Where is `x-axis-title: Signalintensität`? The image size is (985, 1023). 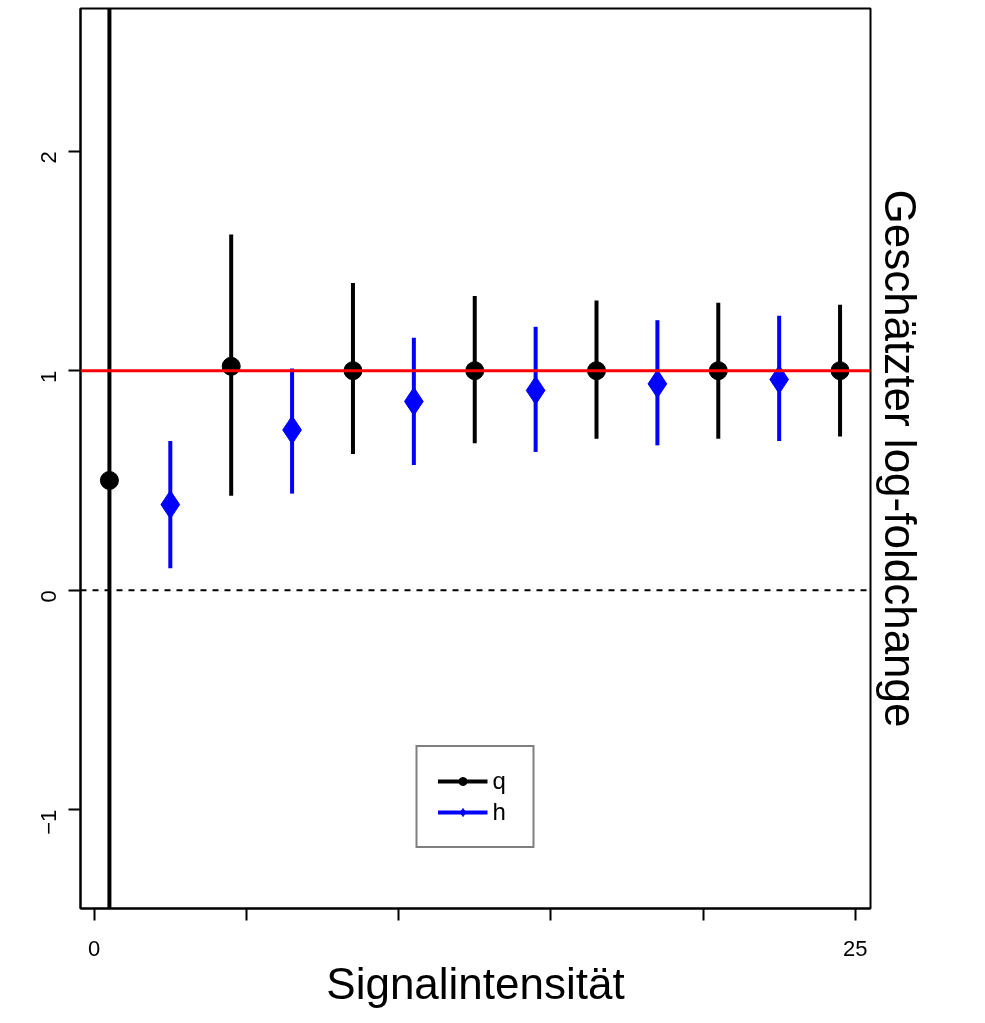
x-axis-title: Signalintensität is located at coordinates (475, 983).